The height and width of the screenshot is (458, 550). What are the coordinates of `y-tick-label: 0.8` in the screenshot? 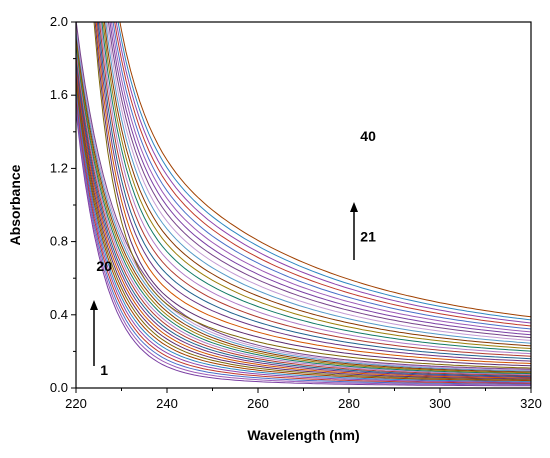 It's located at (59, 241).